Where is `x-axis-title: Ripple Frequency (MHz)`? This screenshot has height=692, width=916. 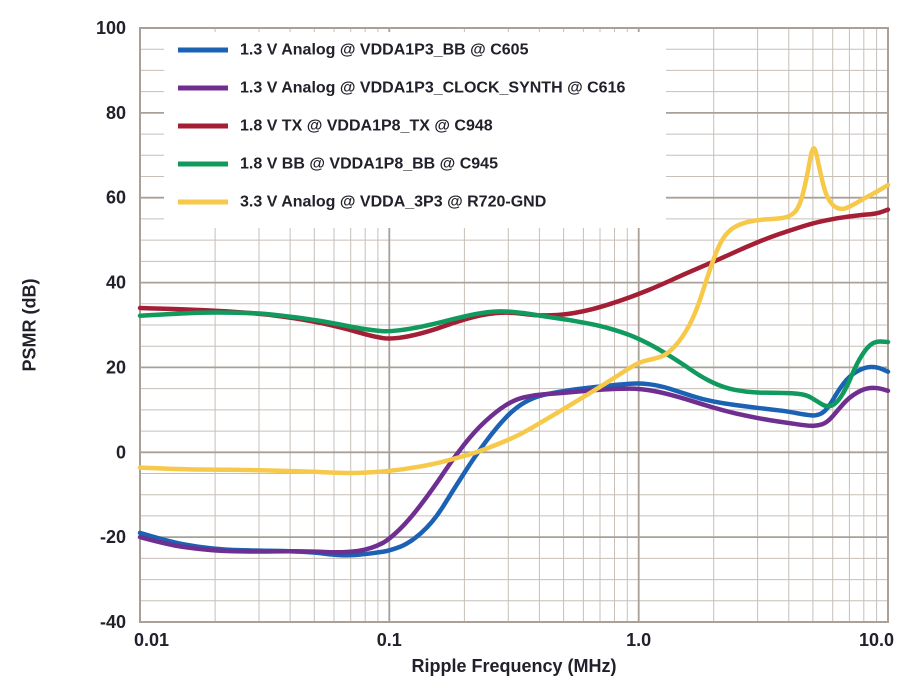 x-axis-title: Ripple Frequency (MHz) is located at coordinates (514, 666).